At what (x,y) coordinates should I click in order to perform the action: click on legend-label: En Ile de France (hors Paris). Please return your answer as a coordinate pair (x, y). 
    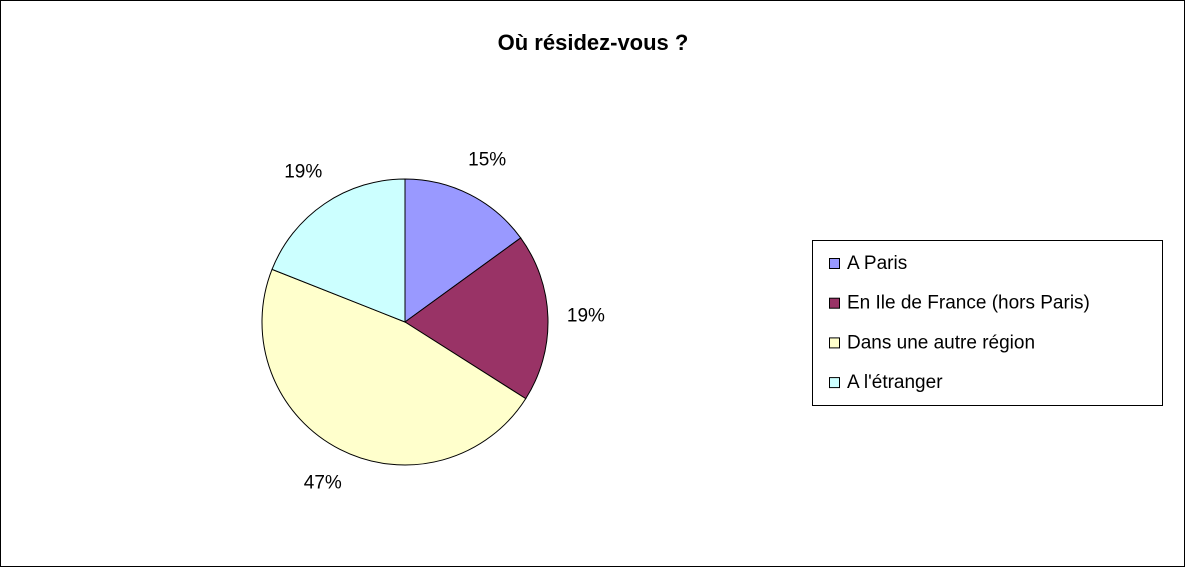
    Looking at the image, I should click on (968, 303).